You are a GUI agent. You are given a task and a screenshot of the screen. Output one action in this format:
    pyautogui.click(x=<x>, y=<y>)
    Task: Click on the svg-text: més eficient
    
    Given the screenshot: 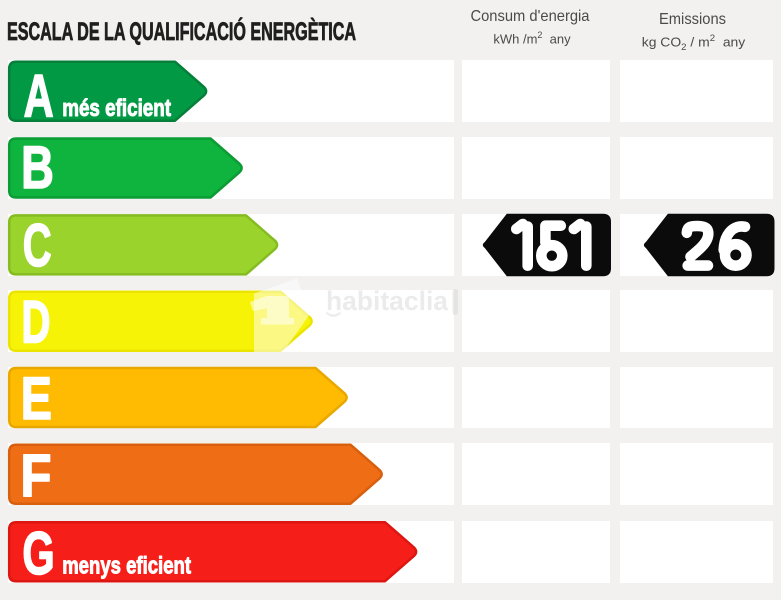 What is the action you would take?
    pyautogui.click(x=116, y=108)
    